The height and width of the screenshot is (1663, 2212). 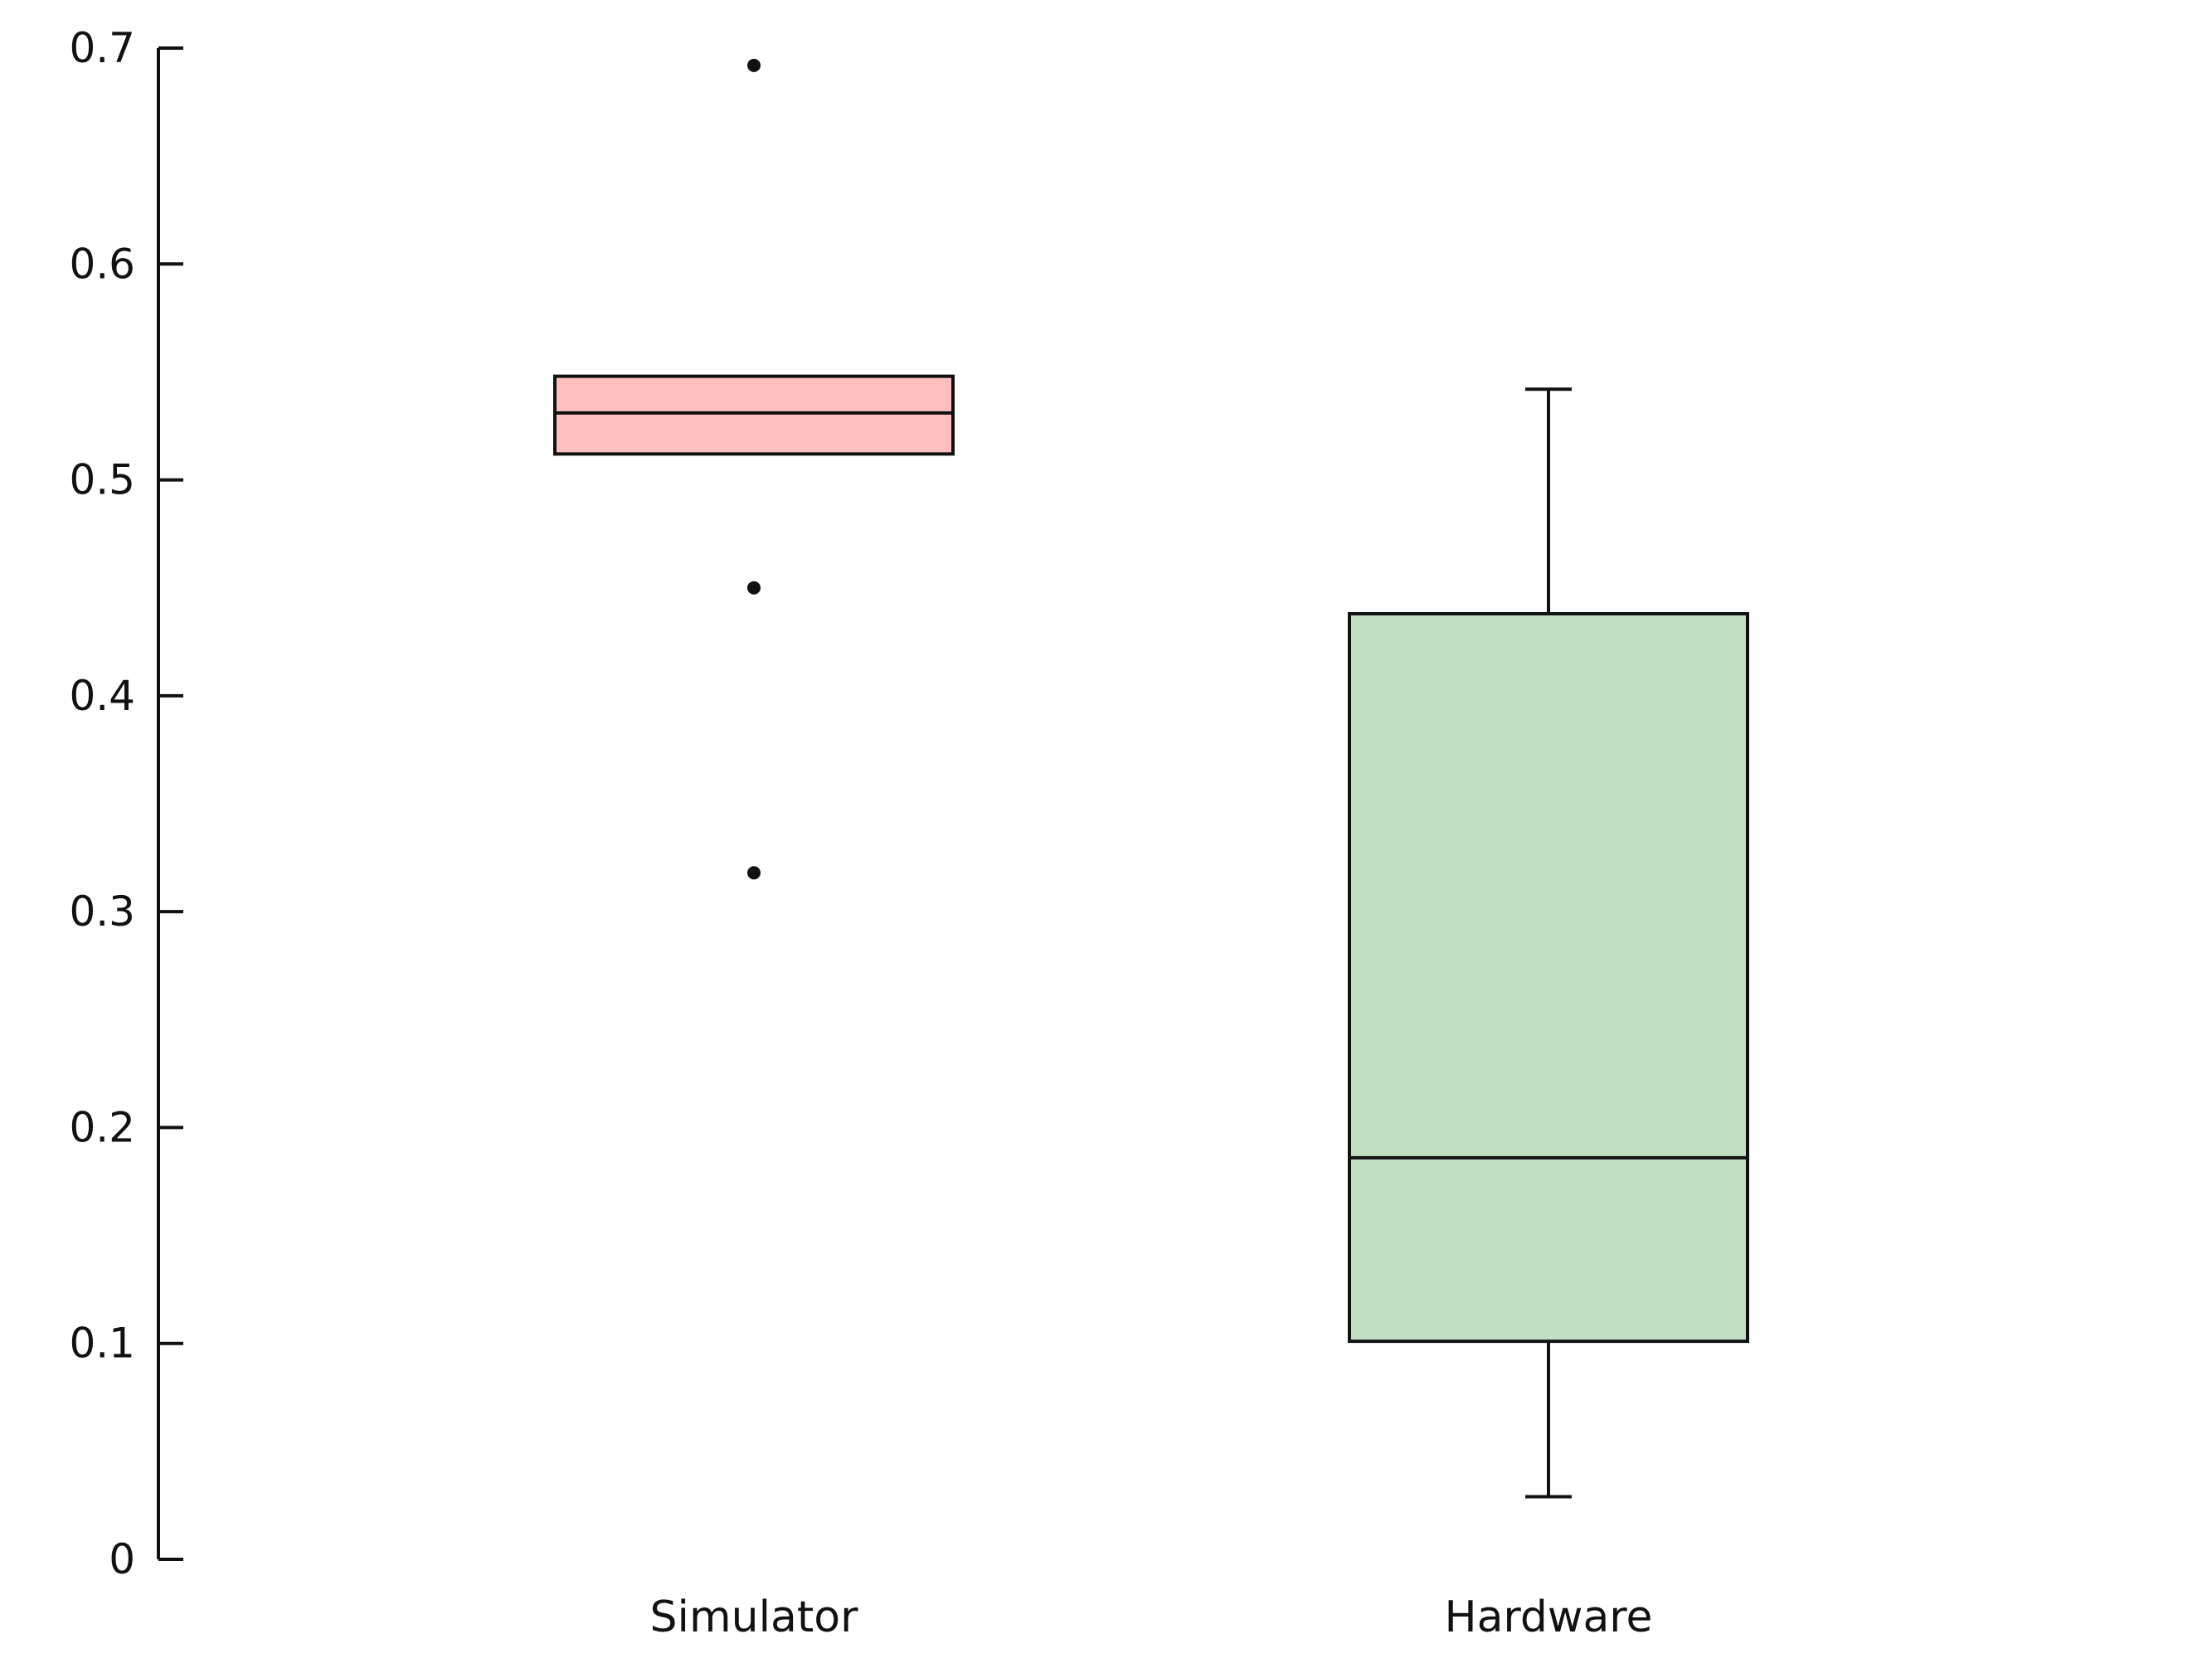 What do you see at coordinates (122, 1559) in the screenshot?
I see `y-tick-label: 0` at bounding box center [122, 1559].